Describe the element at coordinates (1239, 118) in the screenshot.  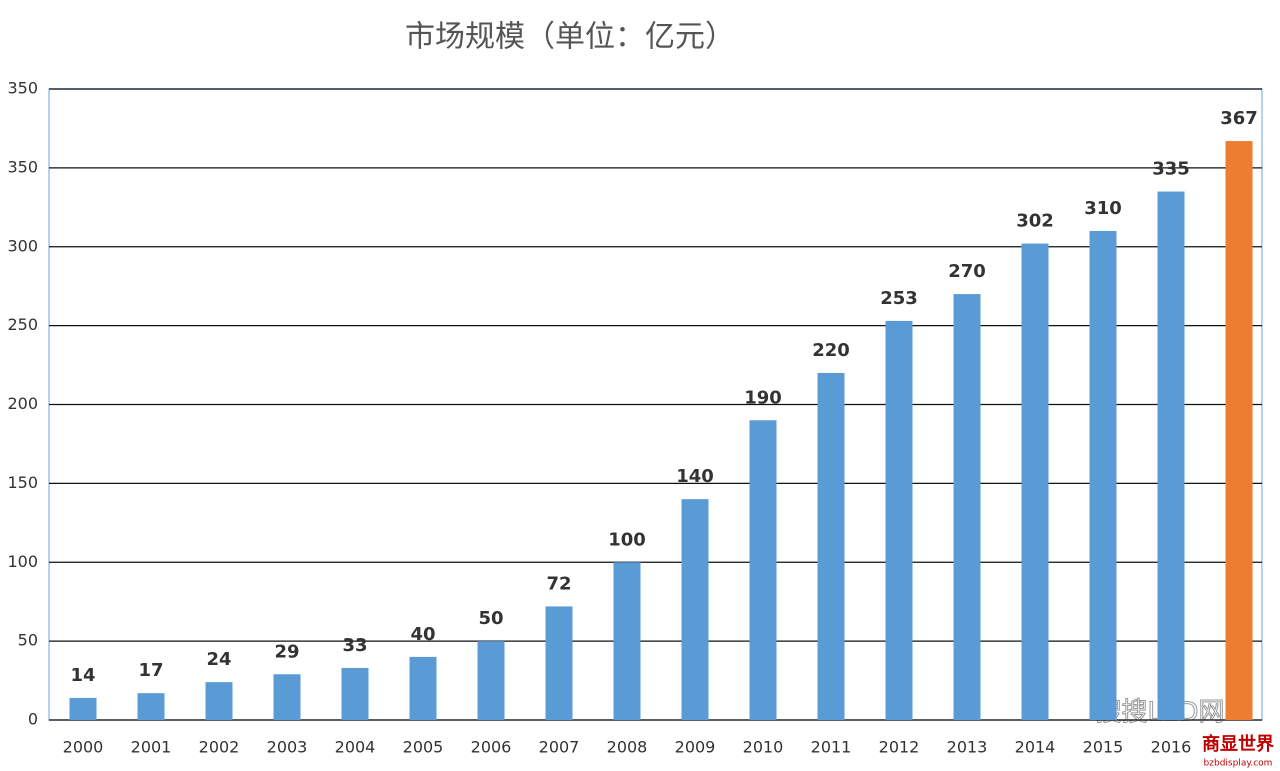
I see `value-label: 367` at that location.